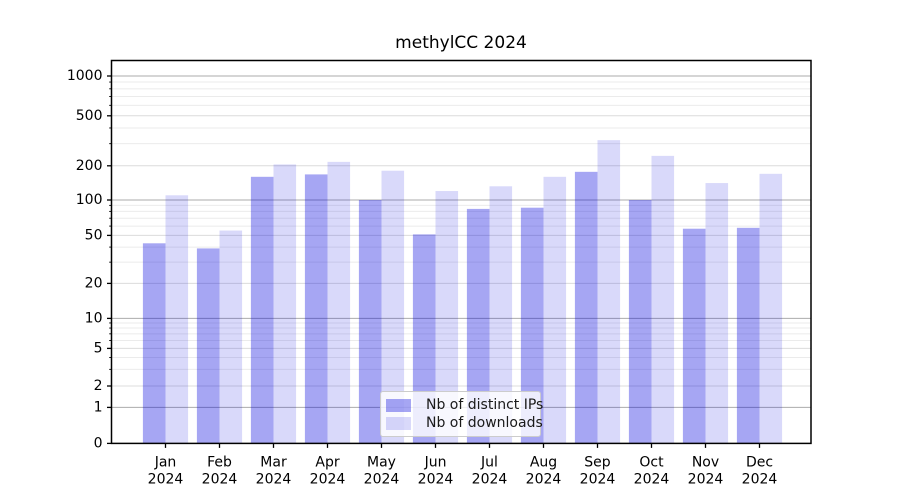 The height and width of the screenshot is (500, 900). Describe the element at coordinates (598, 471) in the screenshot. I see `x-tick-label: Sep 2024` at that location.